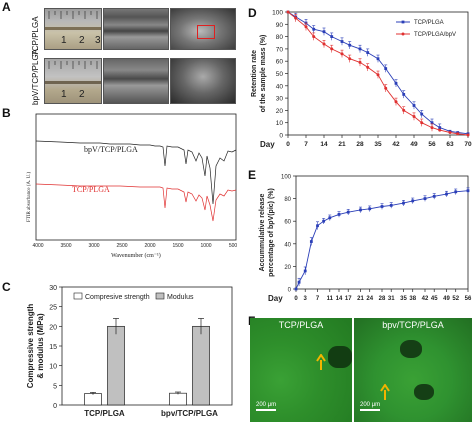 This screenshot has height=425, width=474. I want to click on ftir-xtick: 1000, so click(205, 246).